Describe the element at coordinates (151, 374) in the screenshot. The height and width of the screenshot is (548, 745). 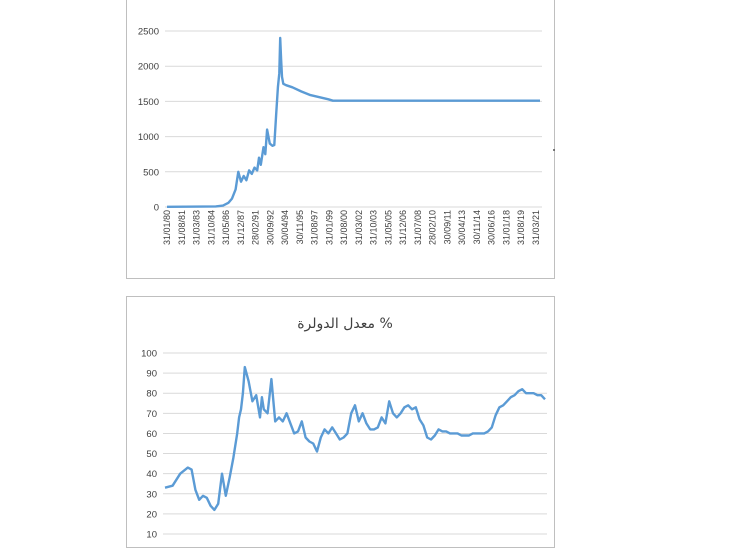
I see `y-tick-label: 90` at that location.